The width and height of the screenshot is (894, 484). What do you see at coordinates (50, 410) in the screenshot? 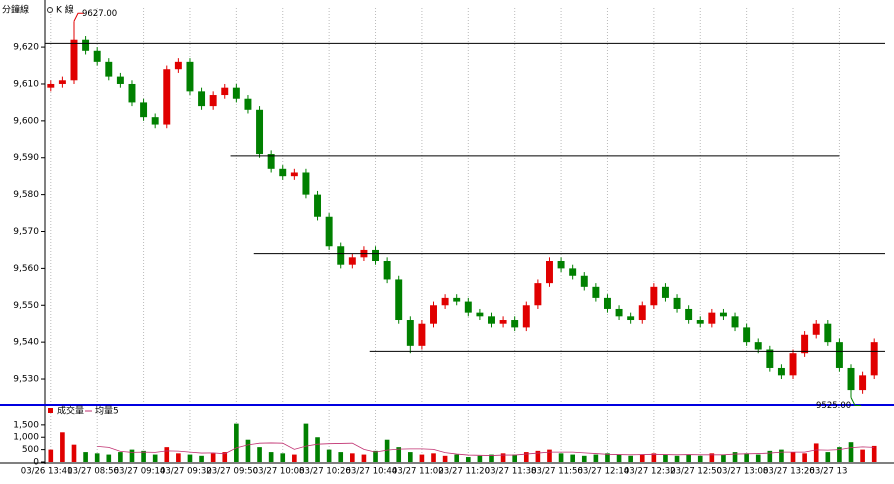
I see `legend-swatch` at bounding box center [50, 410].